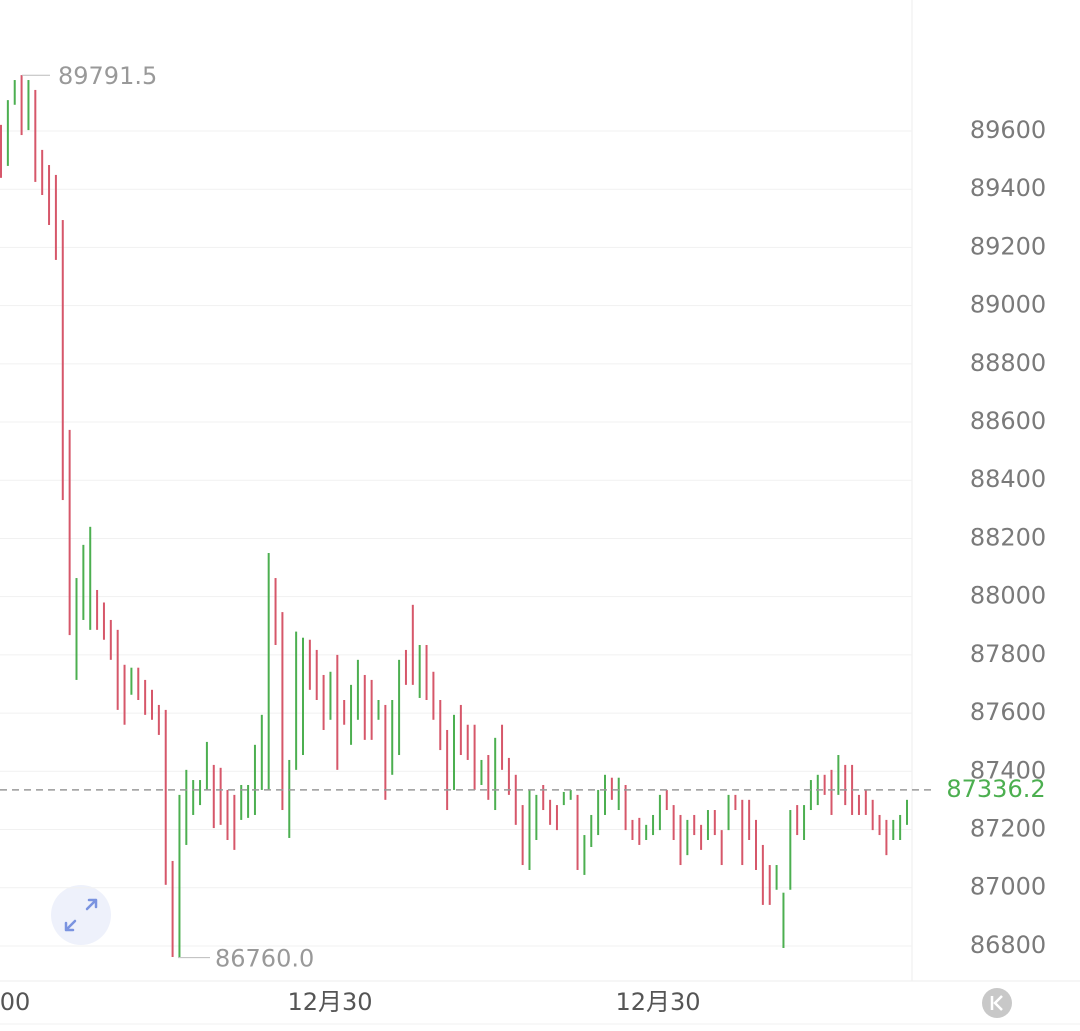 This screenshot has width=1080, height=1031. I want to click on y-tick-label: 89200, so click(1008, 246).